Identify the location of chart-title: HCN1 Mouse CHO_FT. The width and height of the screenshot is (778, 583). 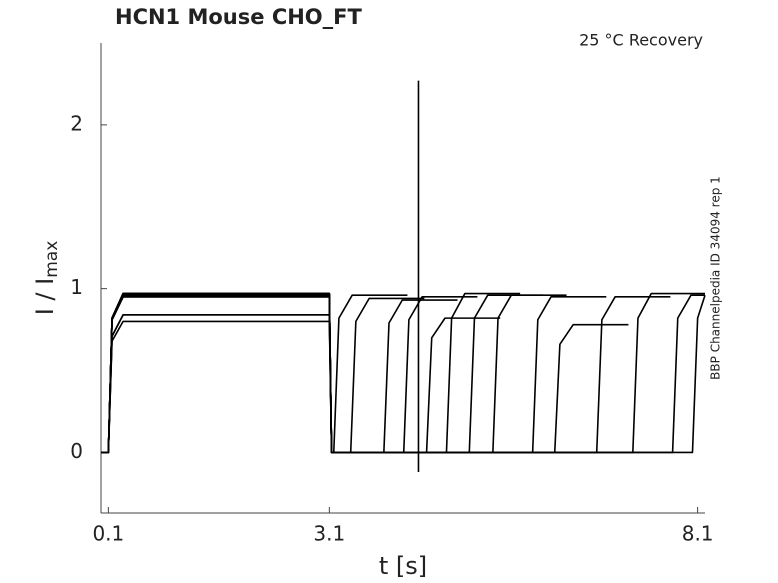
(238, 17).